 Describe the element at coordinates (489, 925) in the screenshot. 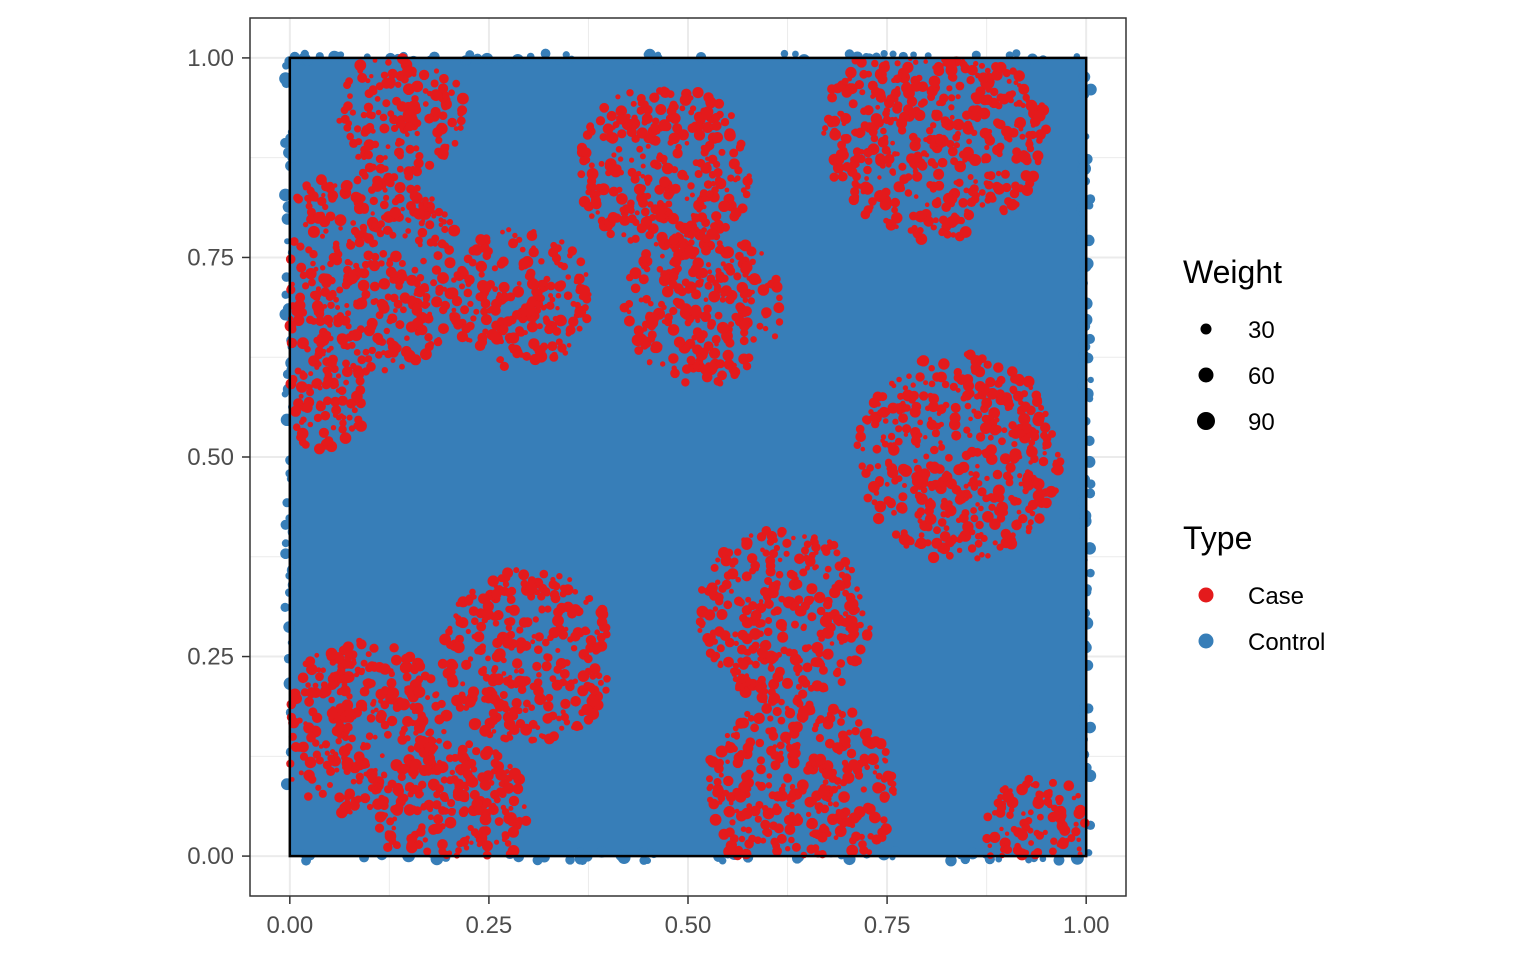

I see `x-tick-label: 0.25` at that location.